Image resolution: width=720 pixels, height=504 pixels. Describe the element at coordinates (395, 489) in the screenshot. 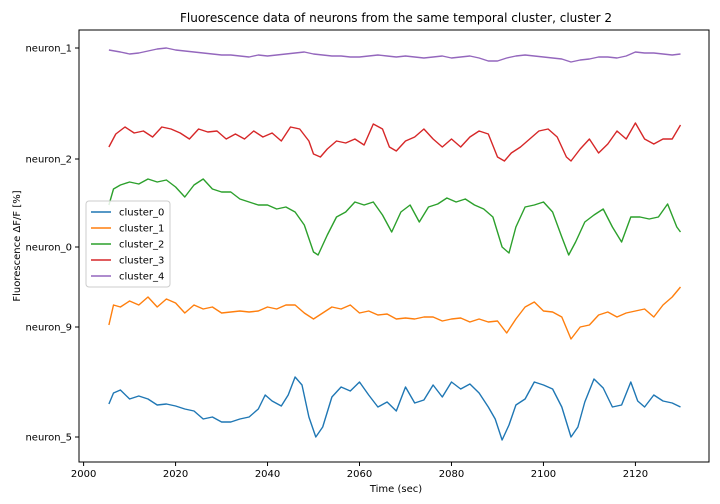

I see `x-axis-label: Time (sec)` at that location.